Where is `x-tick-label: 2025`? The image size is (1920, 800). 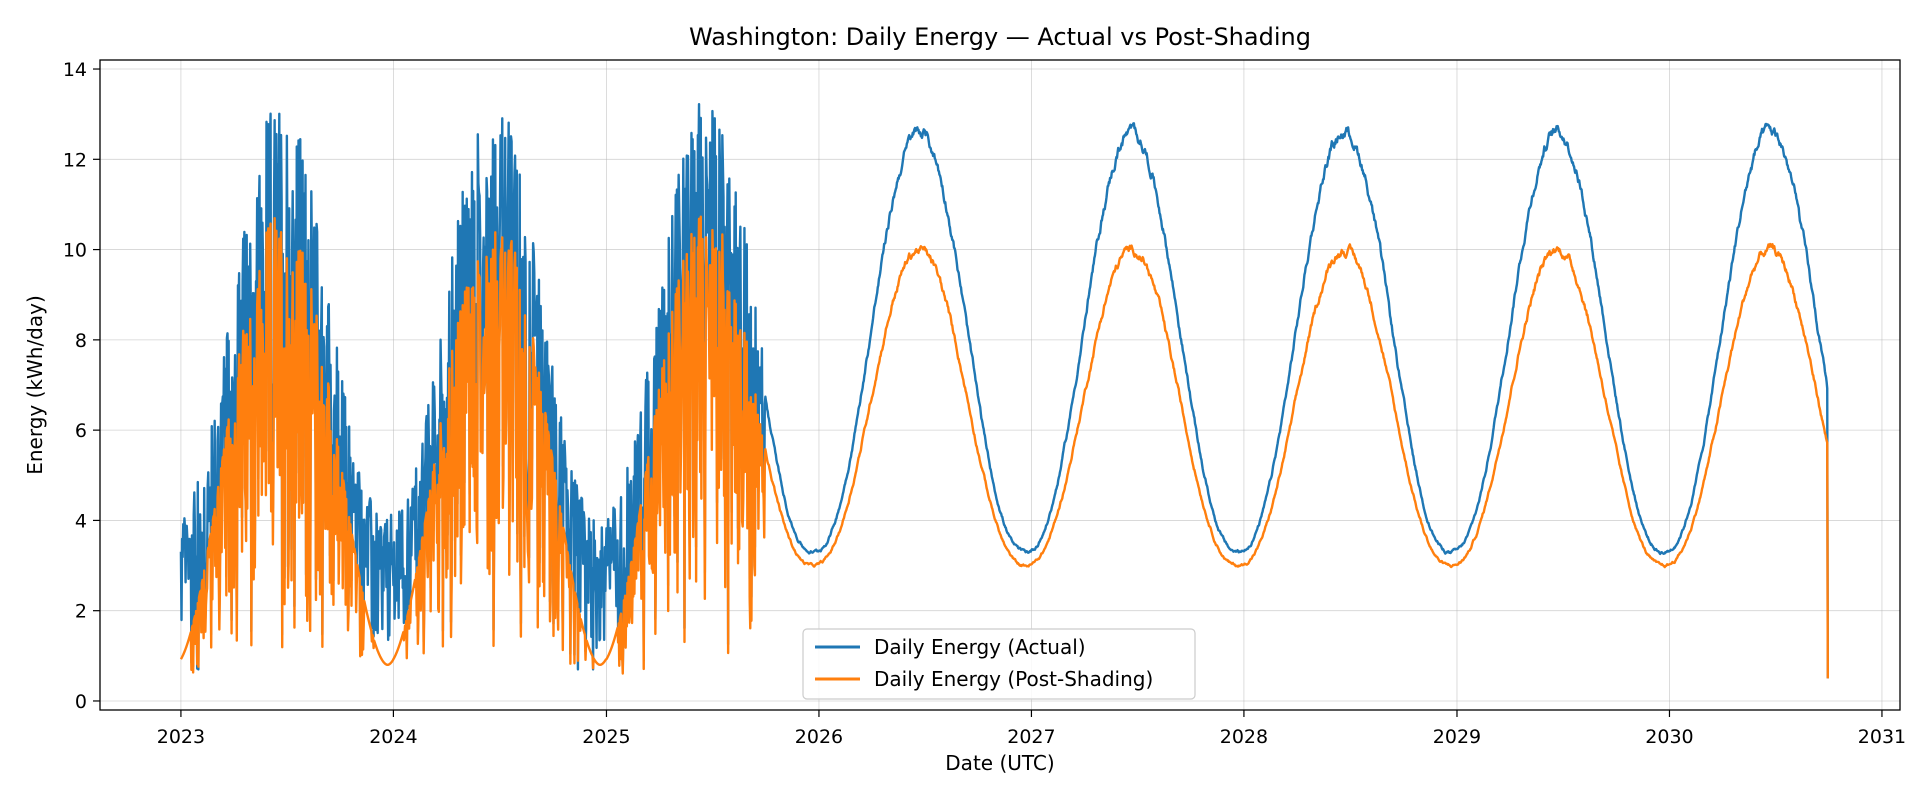
x-tick-label: 2025 is located at coordinates (606, 737).